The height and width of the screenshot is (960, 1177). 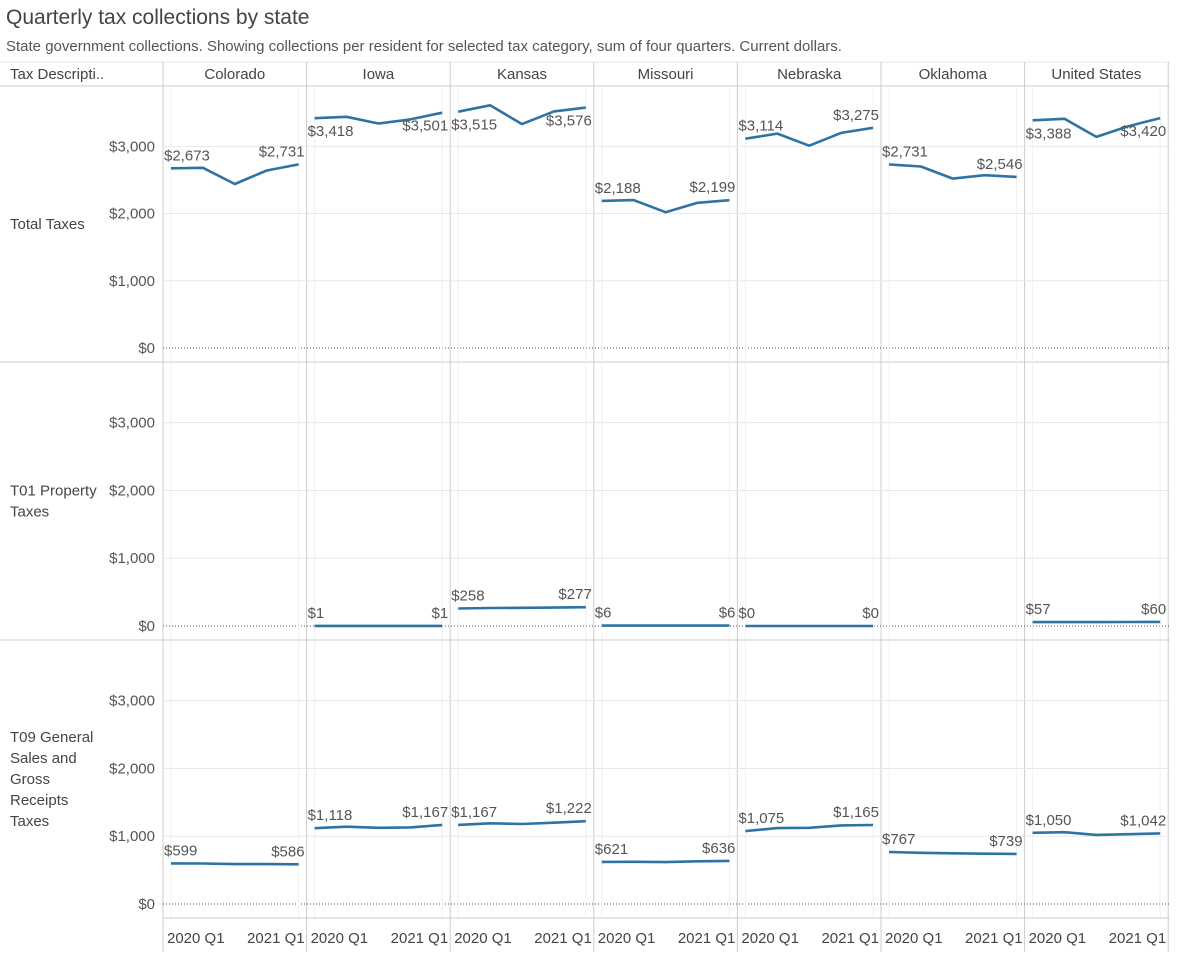 I want to click on row-label: Total Taxes, so click(x=47, y=224).